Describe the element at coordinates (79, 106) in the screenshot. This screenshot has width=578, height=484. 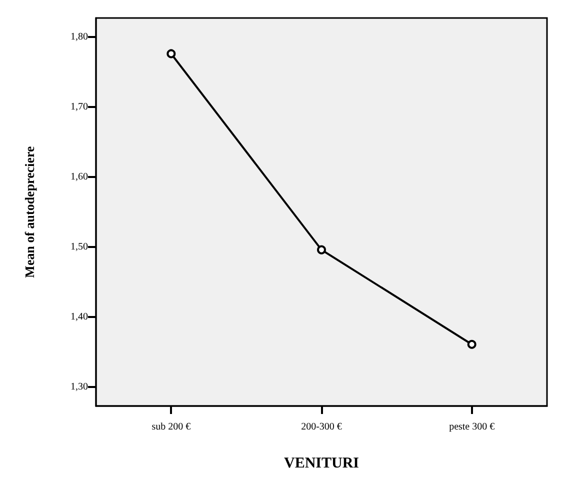
I see `y-tick-label: 1,70` at that location.